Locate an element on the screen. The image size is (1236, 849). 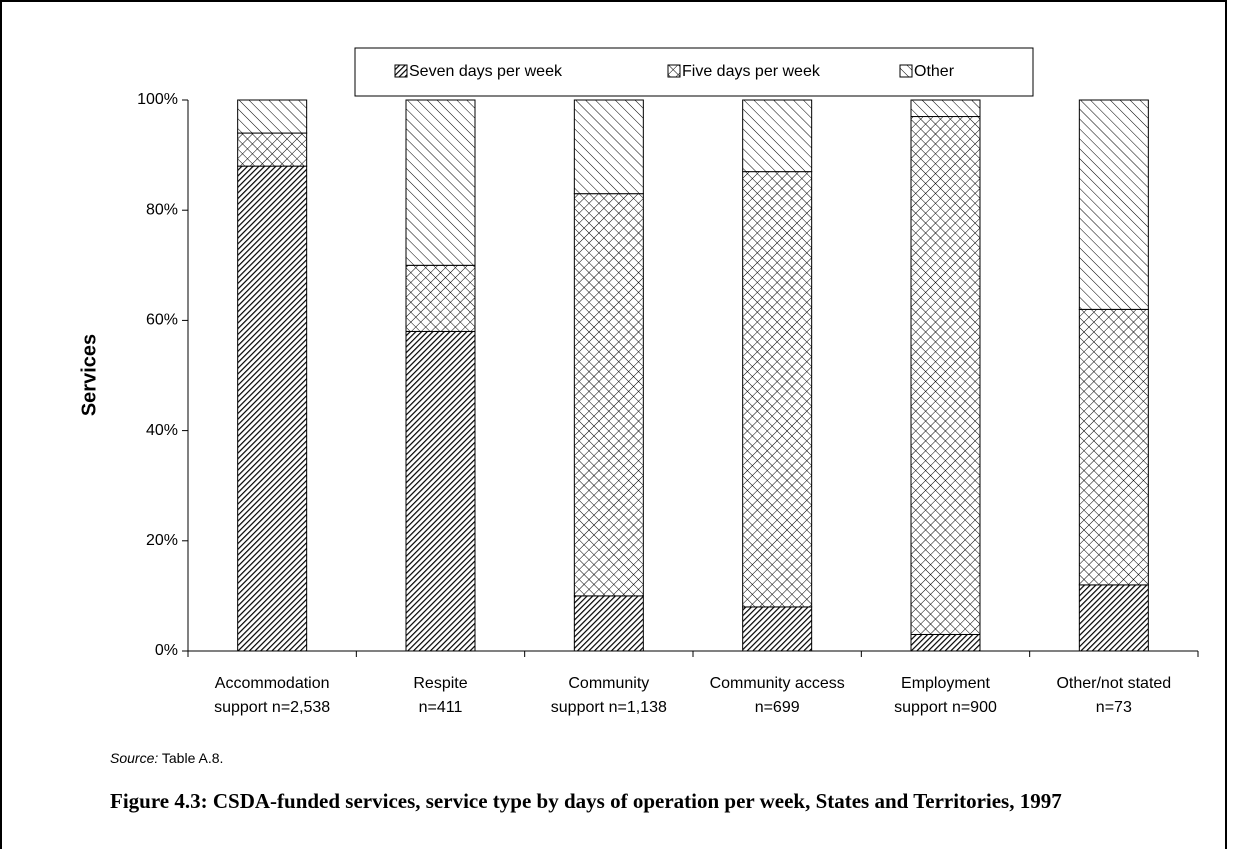
x-tick-label: Other/not stated is located at coordinates (1113, 683).